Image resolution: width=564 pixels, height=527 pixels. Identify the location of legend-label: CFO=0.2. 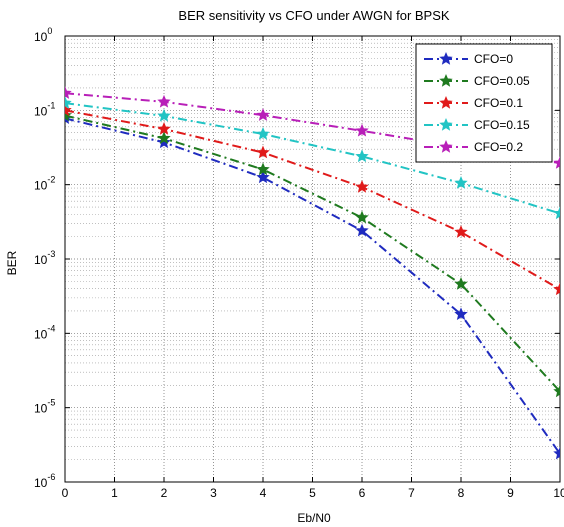
(498, 147).